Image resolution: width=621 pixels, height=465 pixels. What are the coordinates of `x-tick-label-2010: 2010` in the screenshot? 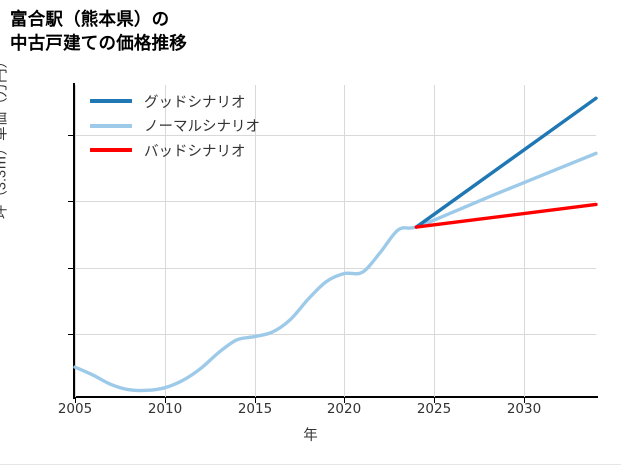 It's located at (165, 409).